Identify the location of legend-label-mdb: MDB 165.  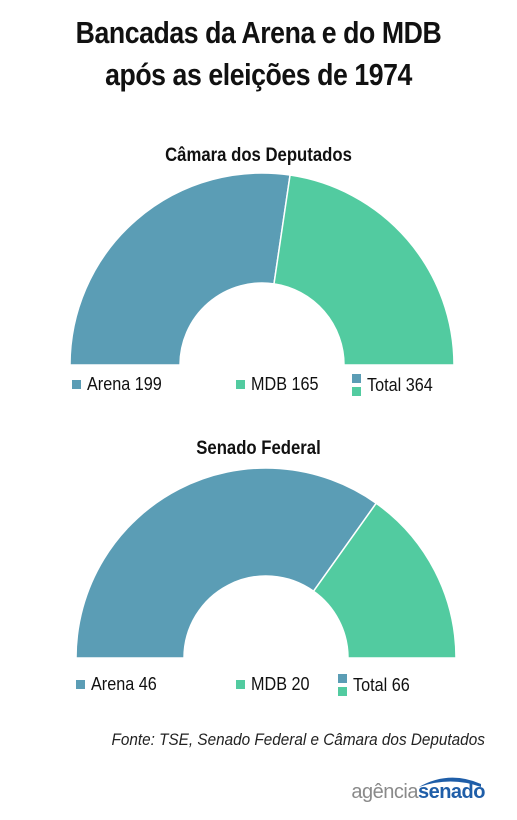
(285, 384).